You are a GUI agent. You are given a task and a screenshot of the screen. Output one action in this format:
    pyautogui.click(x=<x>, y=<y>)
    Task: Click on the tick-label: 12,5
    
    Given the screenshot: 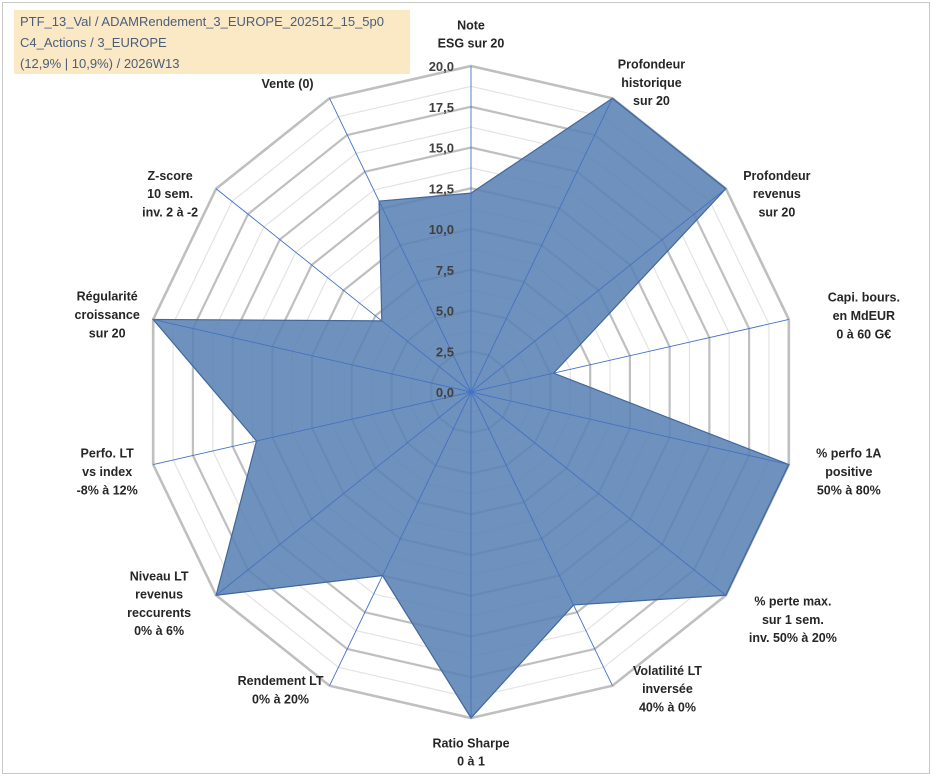 What is the action you would take?
    pyautogui.click(x=441, y=188)
    